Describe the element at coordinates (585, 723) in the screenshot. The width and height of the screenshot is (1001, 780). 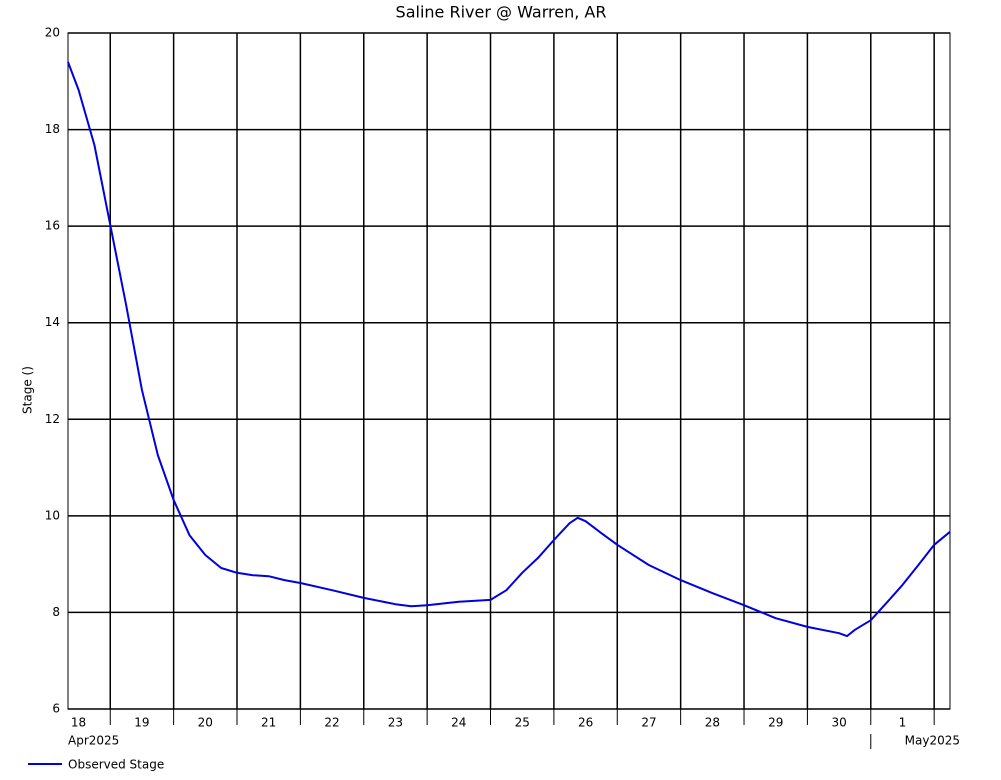
I see `x-tick-label: 26` at that location.